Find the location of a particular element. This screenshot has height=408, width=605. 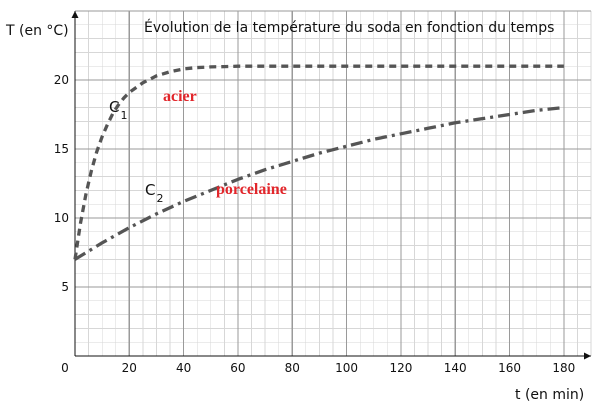

curve-c2-label: C2 is located at coordinates (154, 193).